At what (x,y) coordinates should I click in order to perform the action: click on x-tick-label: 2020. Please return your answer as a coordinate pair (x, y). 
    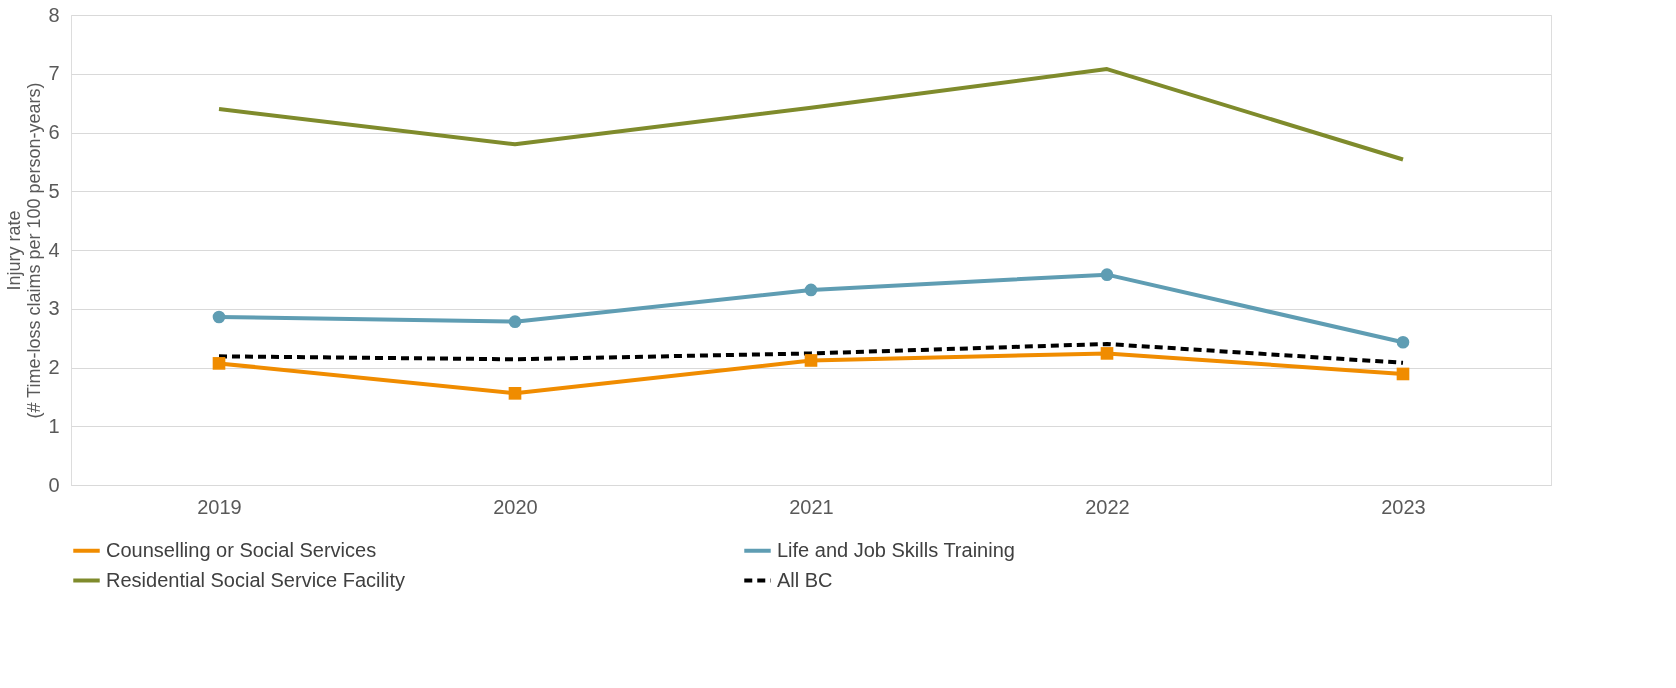
    Looking at the image, I should click on (515, 506).